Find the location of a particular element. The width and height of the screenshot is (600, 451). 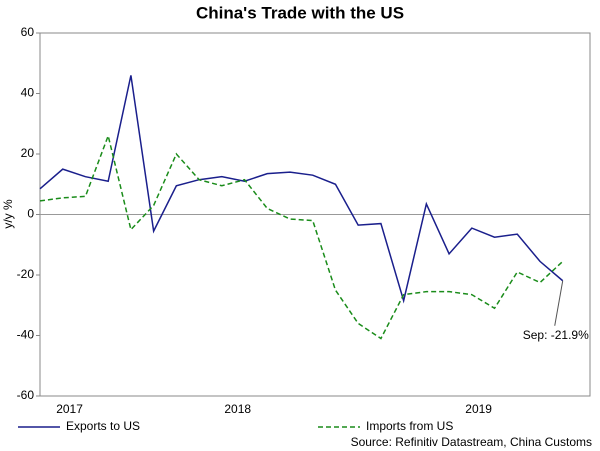

x-tick-label: 2019 is located at coordinates (478, 409).